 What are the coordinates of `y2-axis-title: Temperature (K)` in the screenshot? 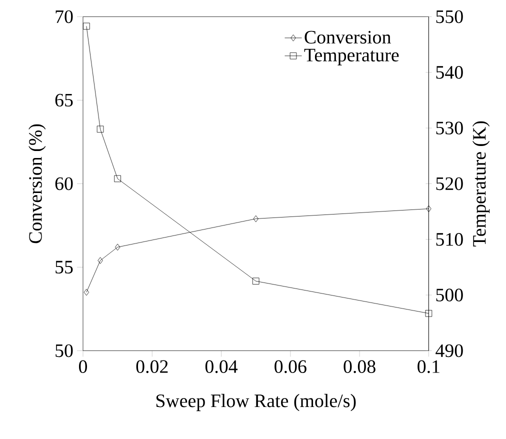 It's located at (481, 184).